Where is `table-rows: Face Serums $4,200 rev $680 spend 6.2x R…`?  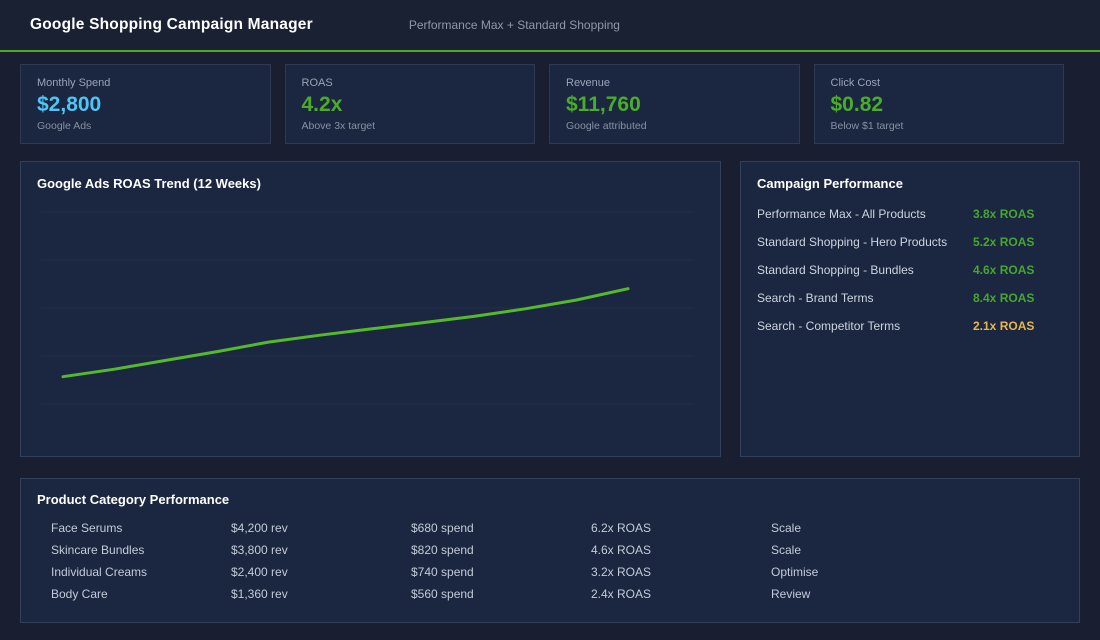 table-rows: Face Serums $4,200 rev $680 spend 6.2x R… is located at coordinates (557, 561).